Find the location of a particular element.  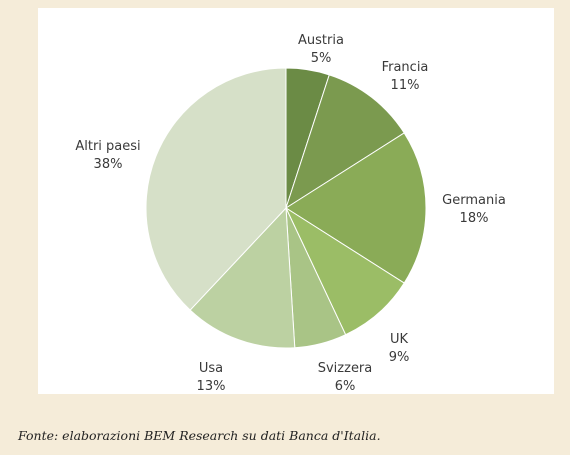

slice-label-svizzera: Svizzera is located at coordinates (345, 368).